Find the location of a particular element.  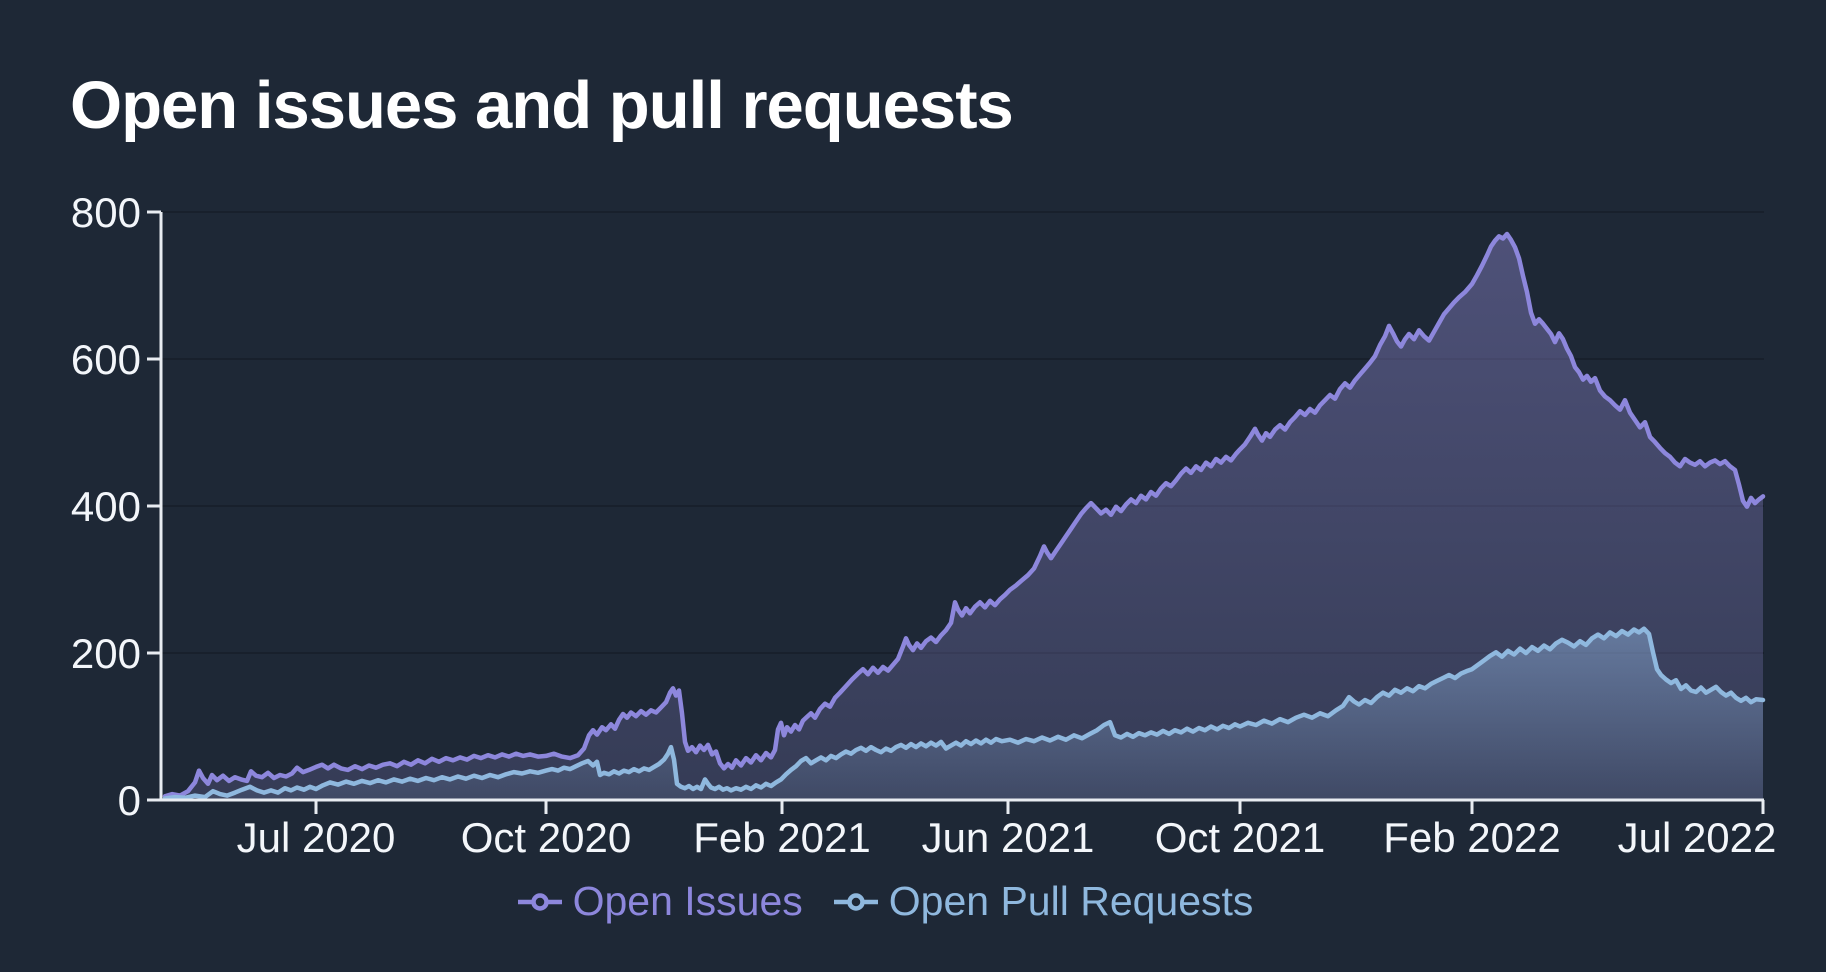

x-axis-label-jul-2020: Jul 2020 is located at coordinates (316, 837).